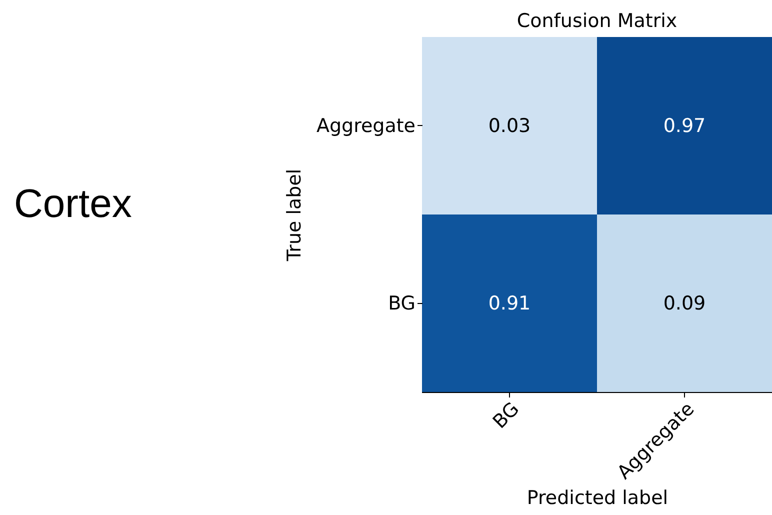 This screenshot has height=515, width=772. What do you see at coordinates (73, 204) in the screenshot?
I see `text: Cortex` at bounding box center [73, 204].